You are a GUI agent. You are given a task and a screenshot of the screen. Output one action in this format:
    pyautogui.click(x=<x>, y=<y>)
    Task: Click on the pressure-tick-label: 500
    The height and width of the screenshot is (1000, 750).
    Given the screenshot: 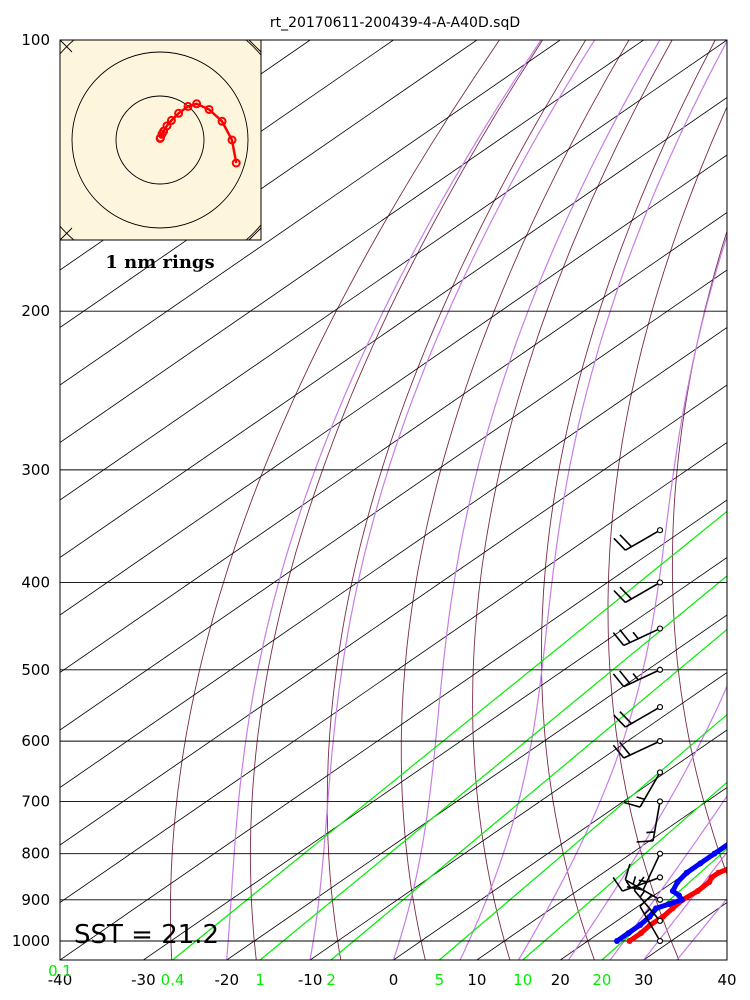 What is the action you would take?
    pyautogui.click(x=35, y=670)
    